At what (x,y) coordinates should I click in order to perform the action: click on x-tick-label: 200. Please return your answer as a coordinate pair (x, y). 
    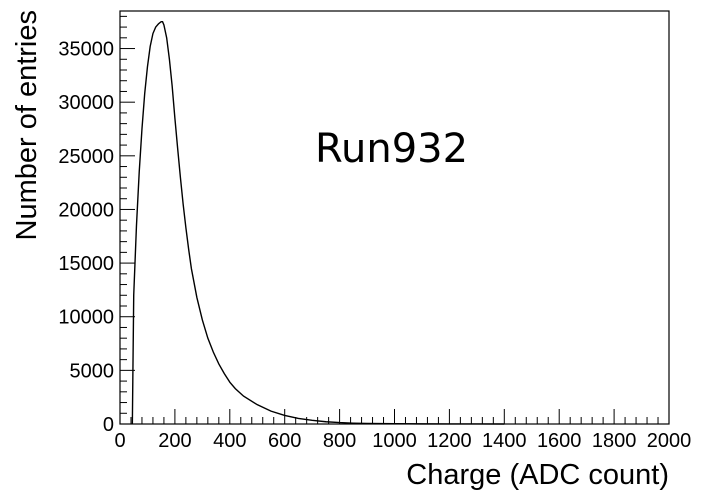
    Looking at the image, I should click on (174, 441).